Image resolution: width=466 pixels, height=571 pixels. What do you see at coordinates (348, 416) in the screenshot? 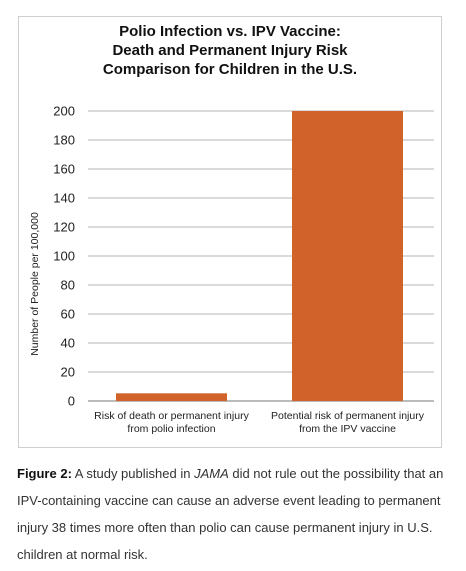
I see `x-category-label-2-line-1: Potential risk of permanent injury` at bounding box center [348, 416].